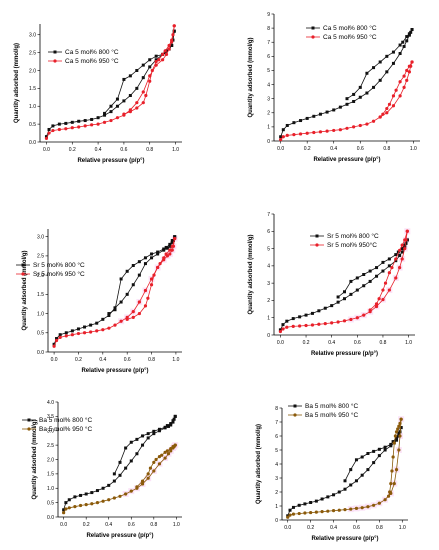 The height and width of the screenshot is (550, 439). What do you see at coordinates (40, 257) in the screenshot?
I see `y-tick-label: 2.5` at bounding box center [40, 257].